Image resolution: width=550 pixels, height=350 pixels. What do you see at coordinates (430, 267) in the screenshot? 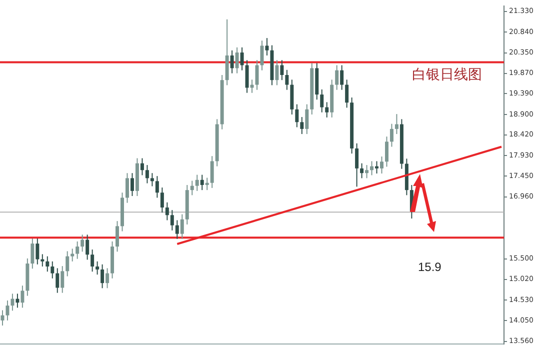
I see `annotation: 15.9` at bounding box center [430, 267].